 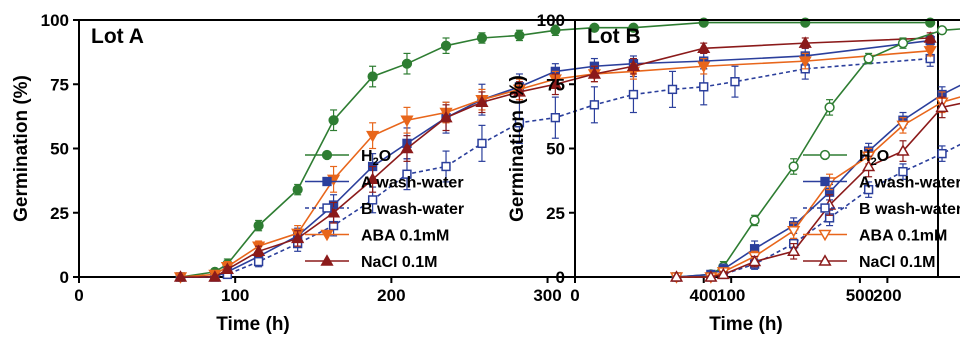 What do you see at coordinates (117, 36) in the screenshot?
I see `panel-label: Lot A` at bounding box center [117, 36].